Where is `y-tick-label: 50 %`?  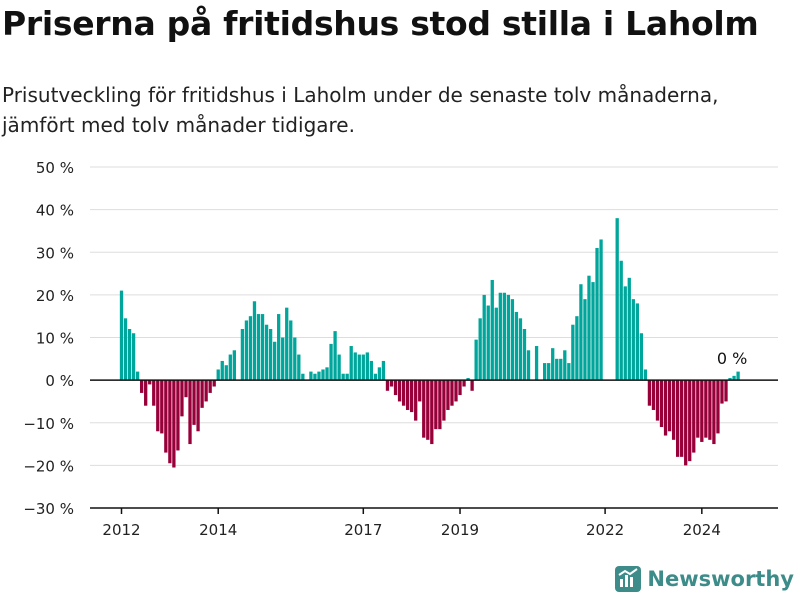
y-tick-label: 50 % is located at coordinates (55, 168).